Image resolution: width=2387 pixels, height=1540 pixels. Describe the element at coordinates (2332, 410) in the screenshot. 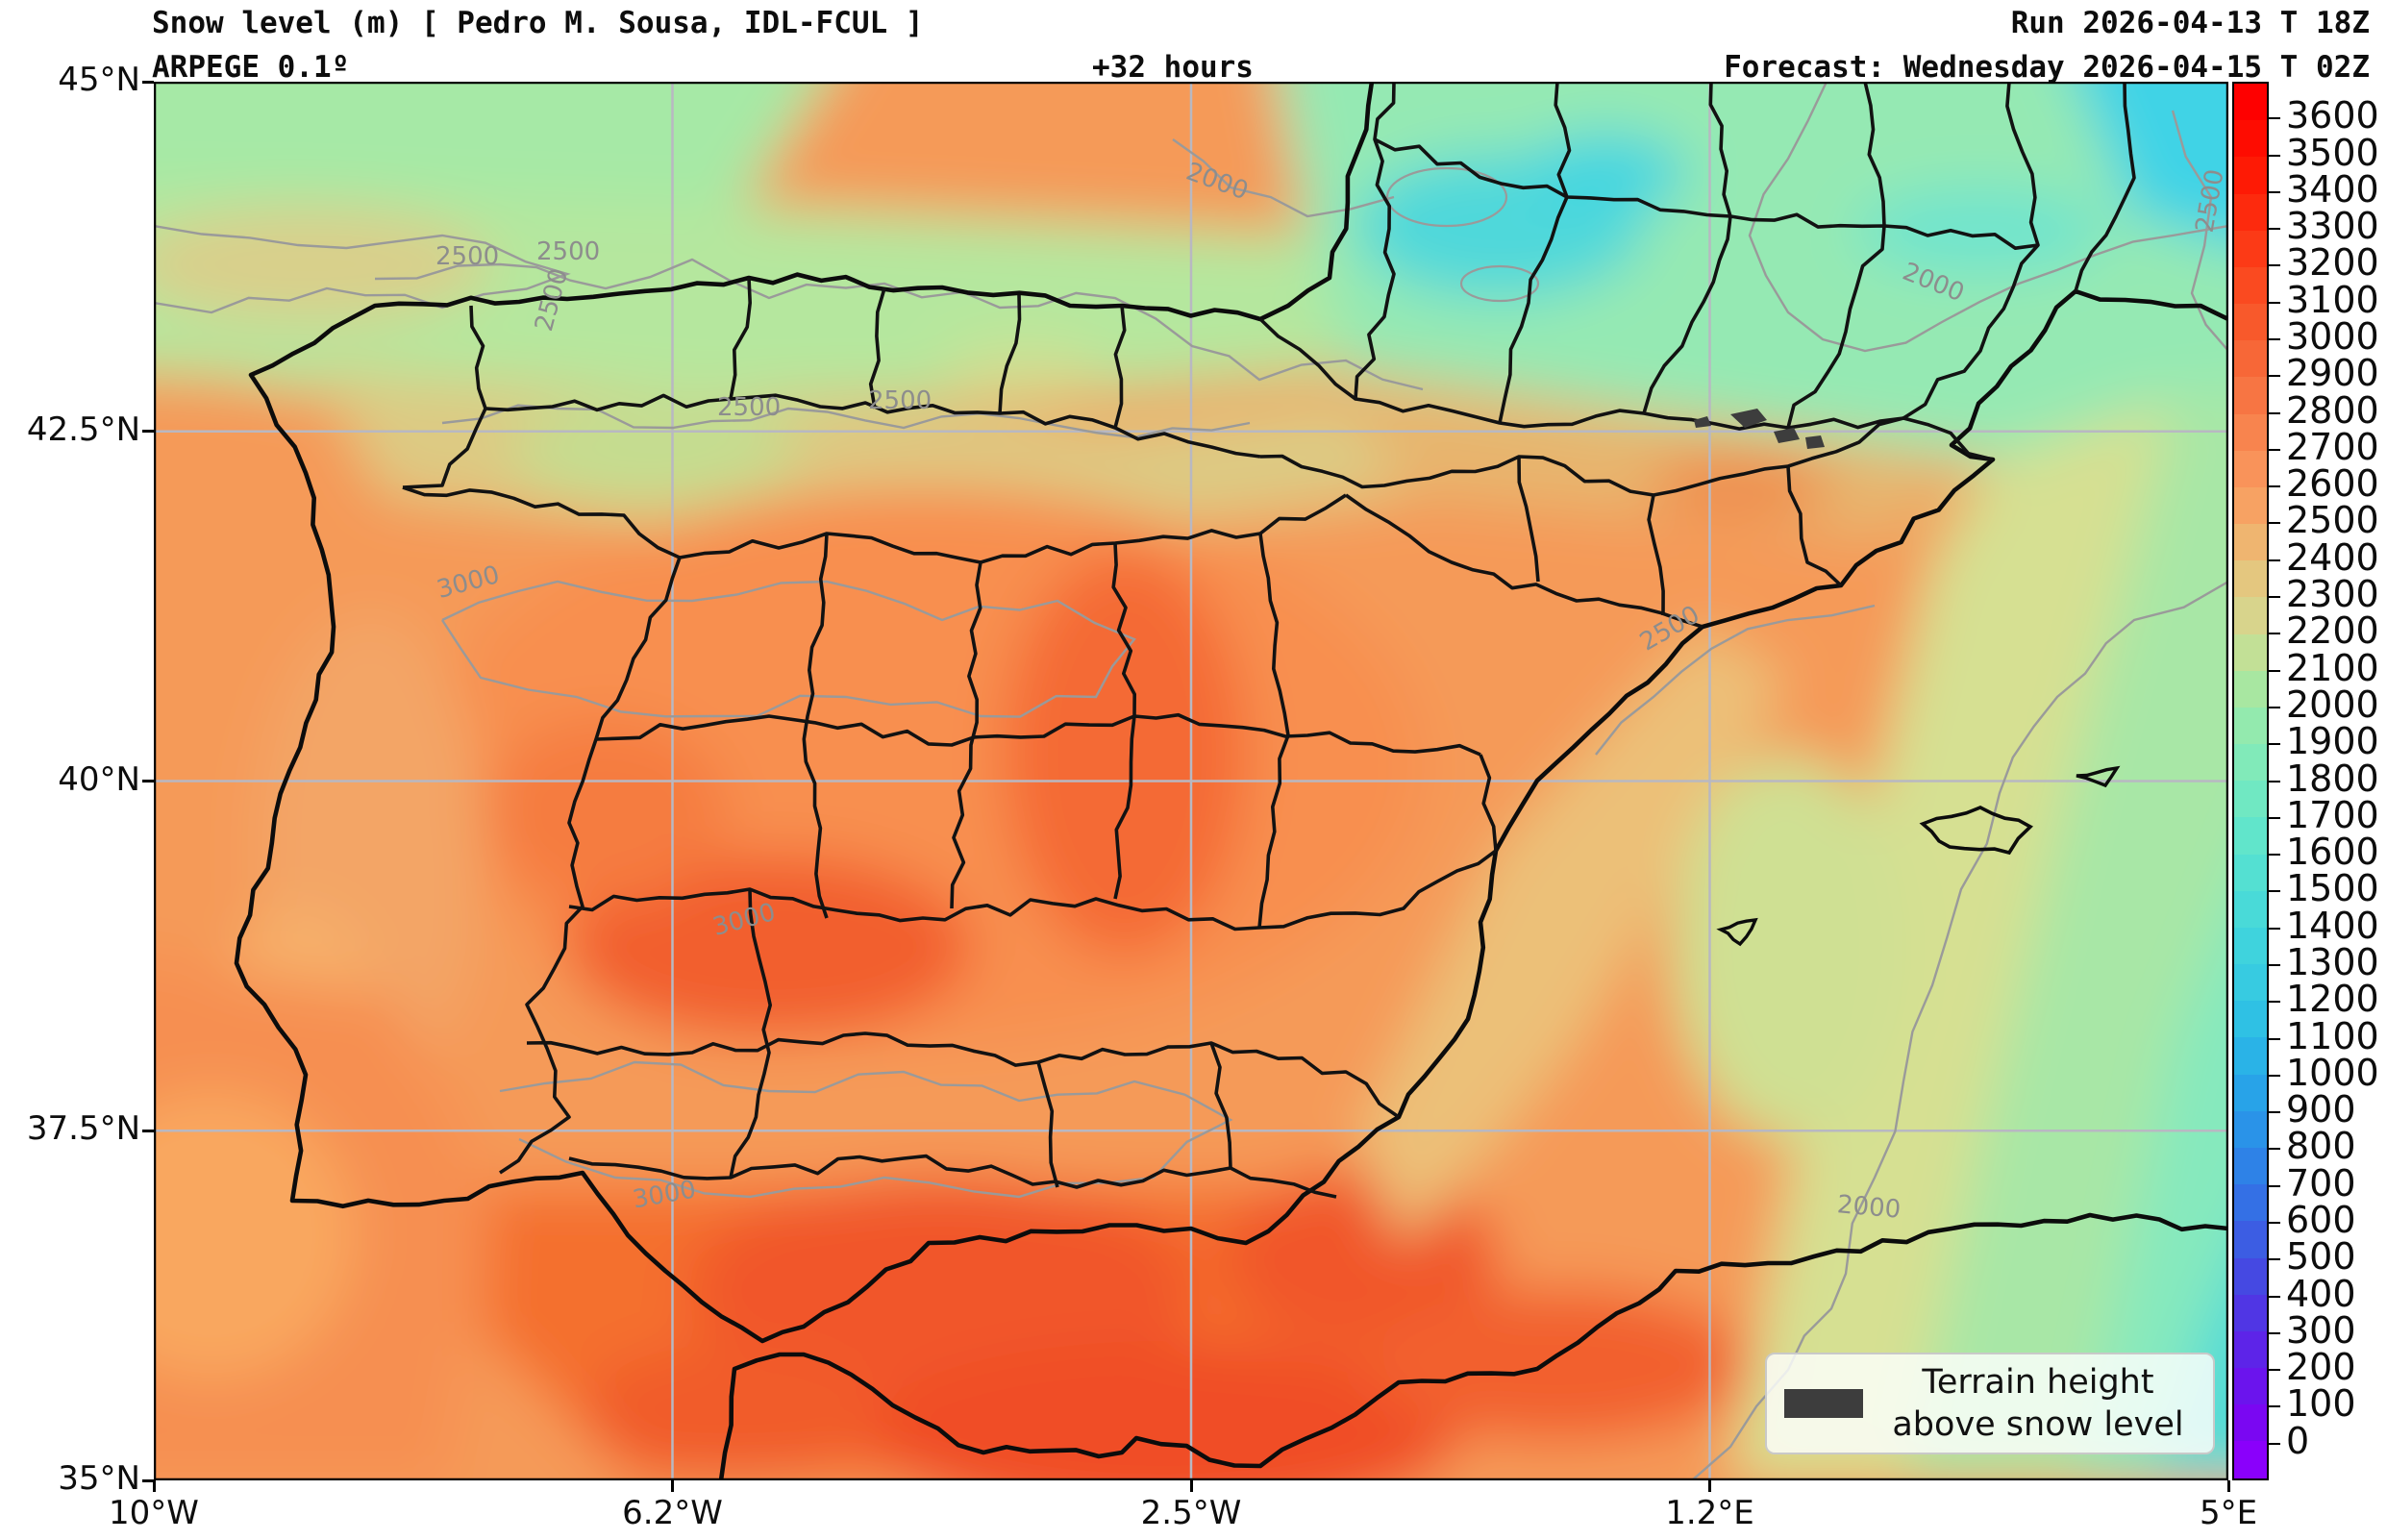

I see `colorbar-tick-label: 2800` at that location.